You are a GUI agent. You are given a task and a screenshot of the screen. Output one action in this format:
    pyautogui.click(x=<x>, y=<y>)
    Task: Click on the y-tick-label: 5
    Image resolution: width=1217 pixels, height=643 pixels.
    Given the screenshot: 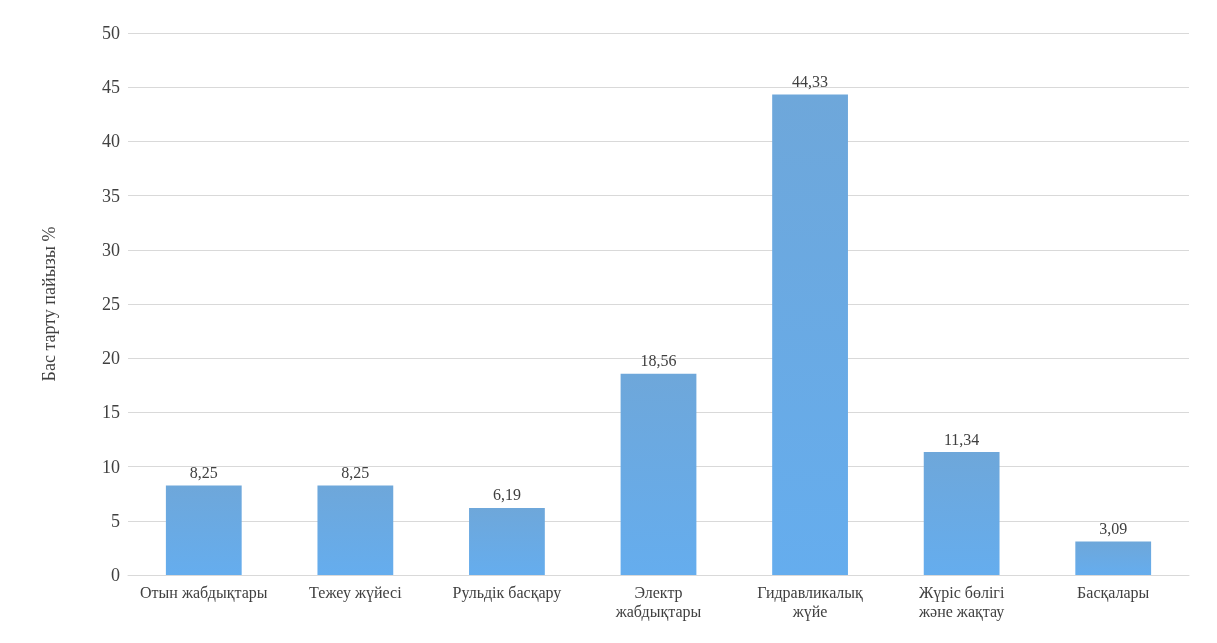 What is the action you would take?
    pyautogui.click(x=115, y=520)
    